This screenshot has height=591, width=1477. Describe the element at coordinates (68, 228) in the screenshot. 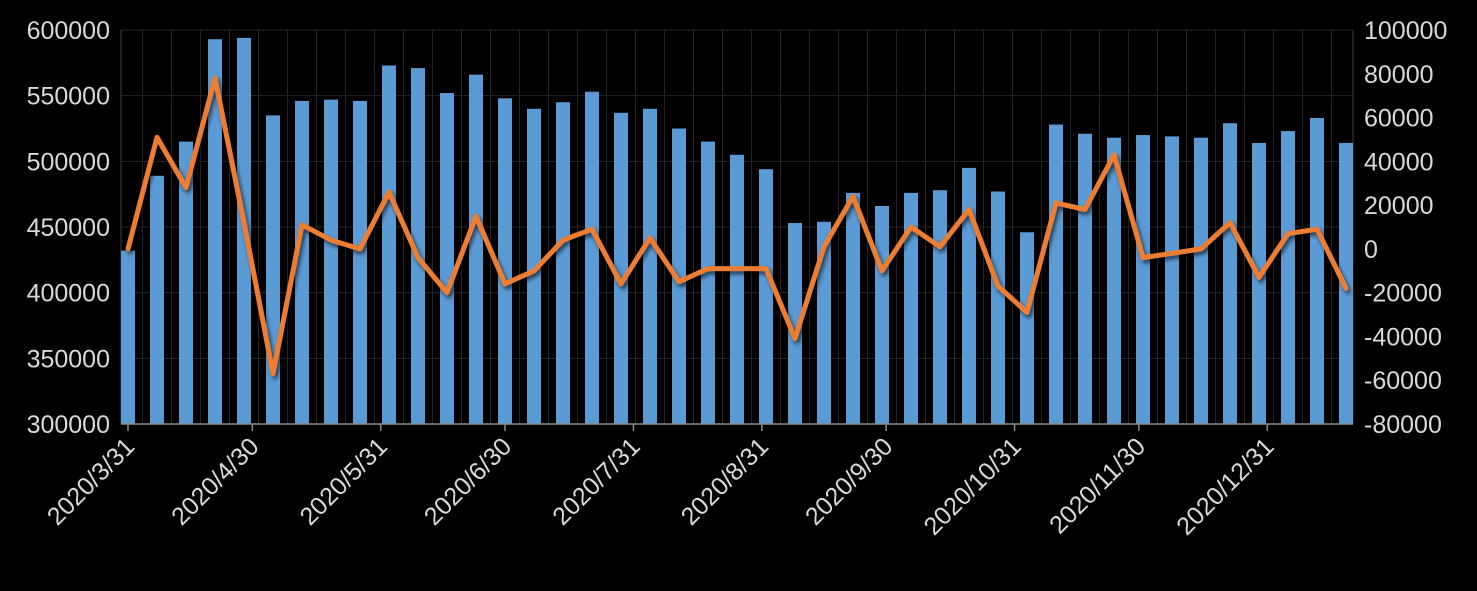

I see `left-axis-label: 450000` at that location.